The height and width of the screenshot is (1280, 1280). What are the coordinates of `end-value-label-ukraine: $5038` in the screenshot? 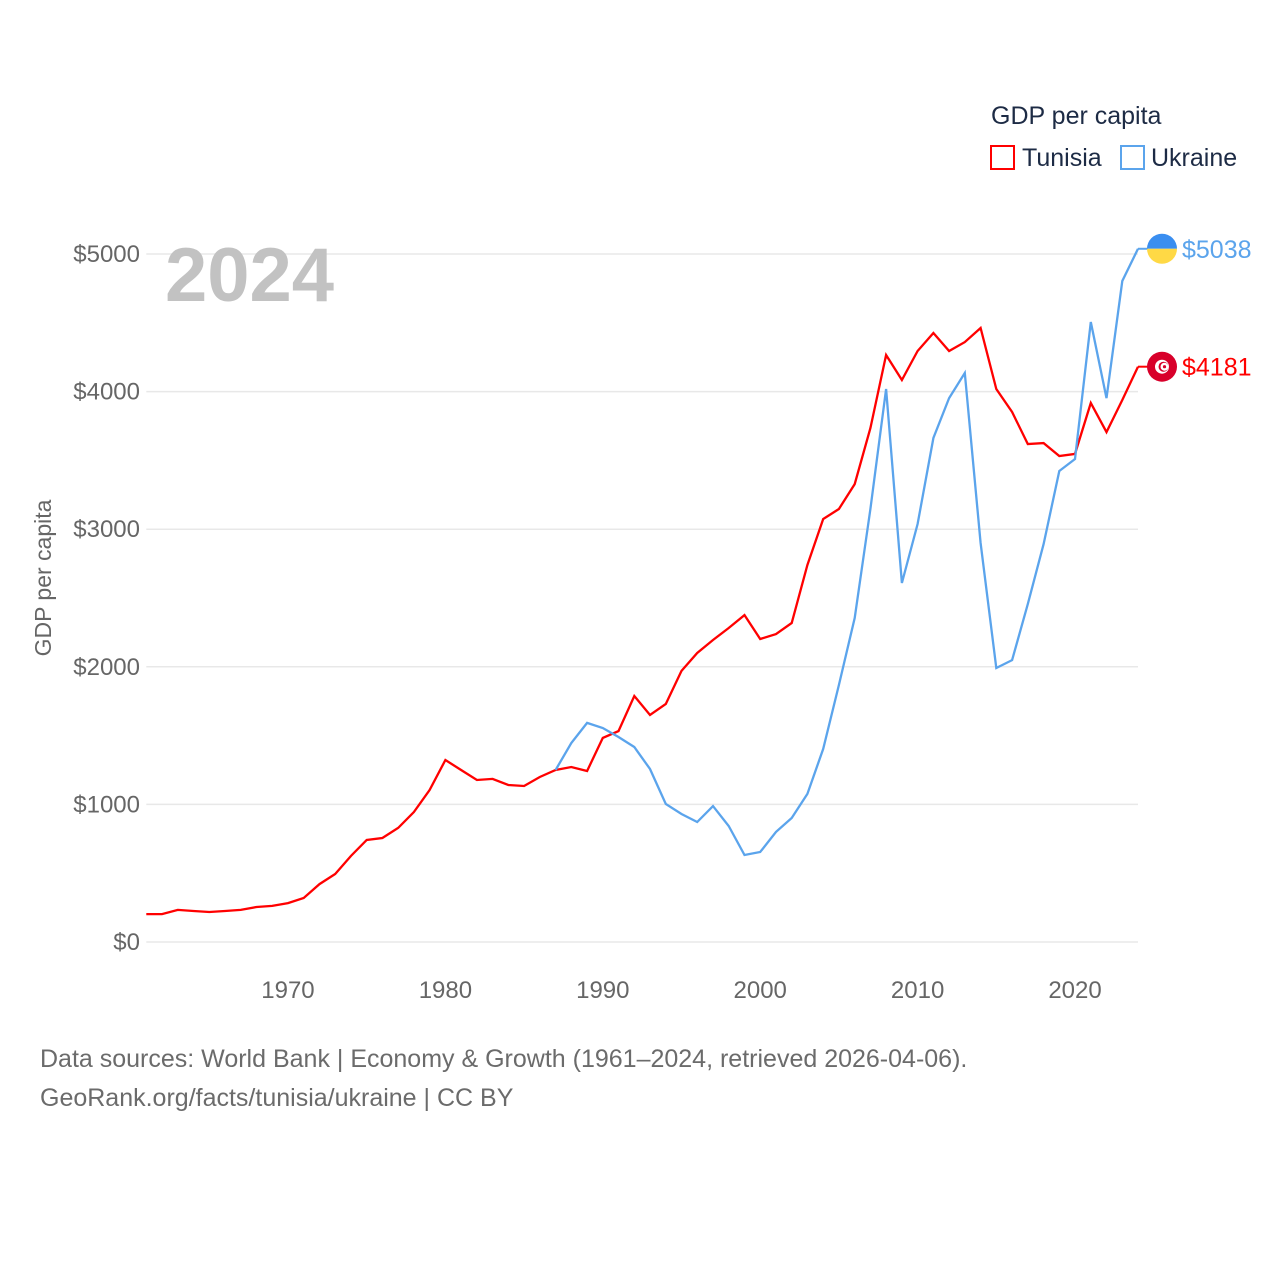 It's located at (1217, 250).